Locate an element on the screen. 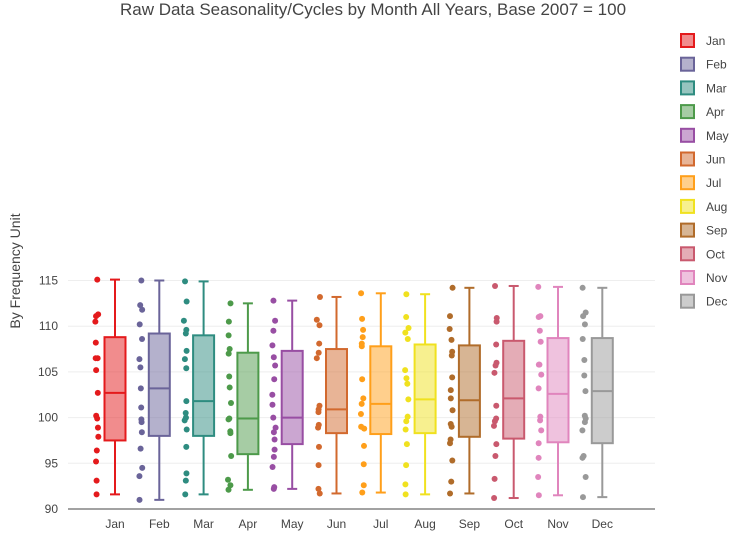 The image size is (745, 558). y-tick-label: 95 is located at coordinates (52, 463).